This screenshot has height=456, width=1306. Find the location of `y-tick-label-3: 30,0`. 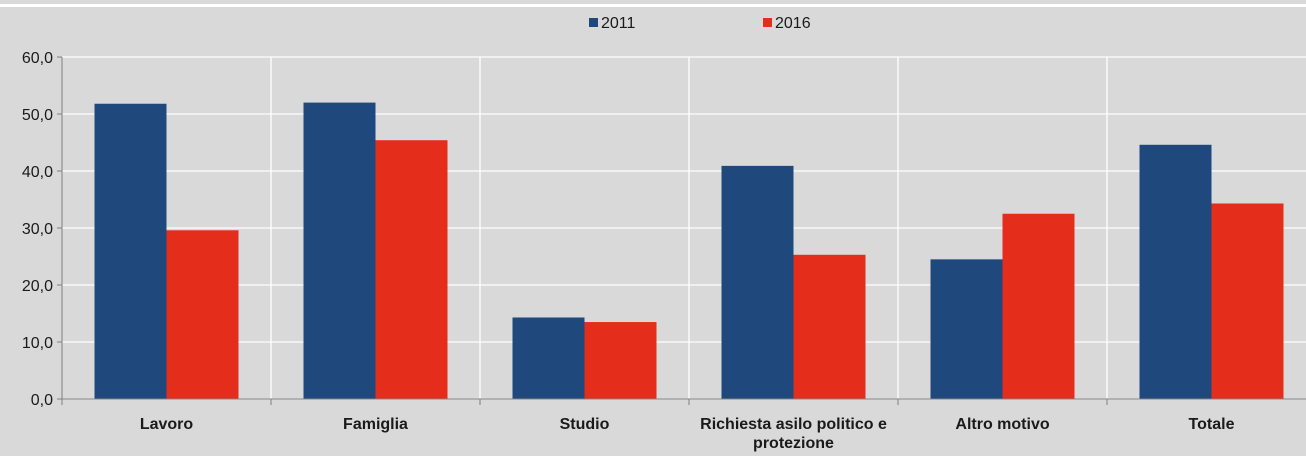

y-tick-label-3: 30,0 is located at coordinates (37, 229).